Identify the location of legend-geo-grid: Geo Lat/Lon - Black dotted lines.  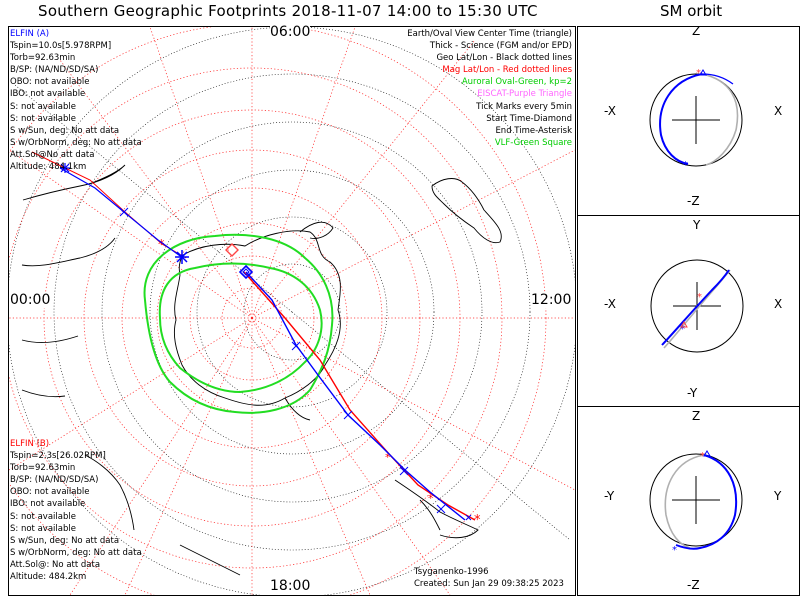
(504, 58).